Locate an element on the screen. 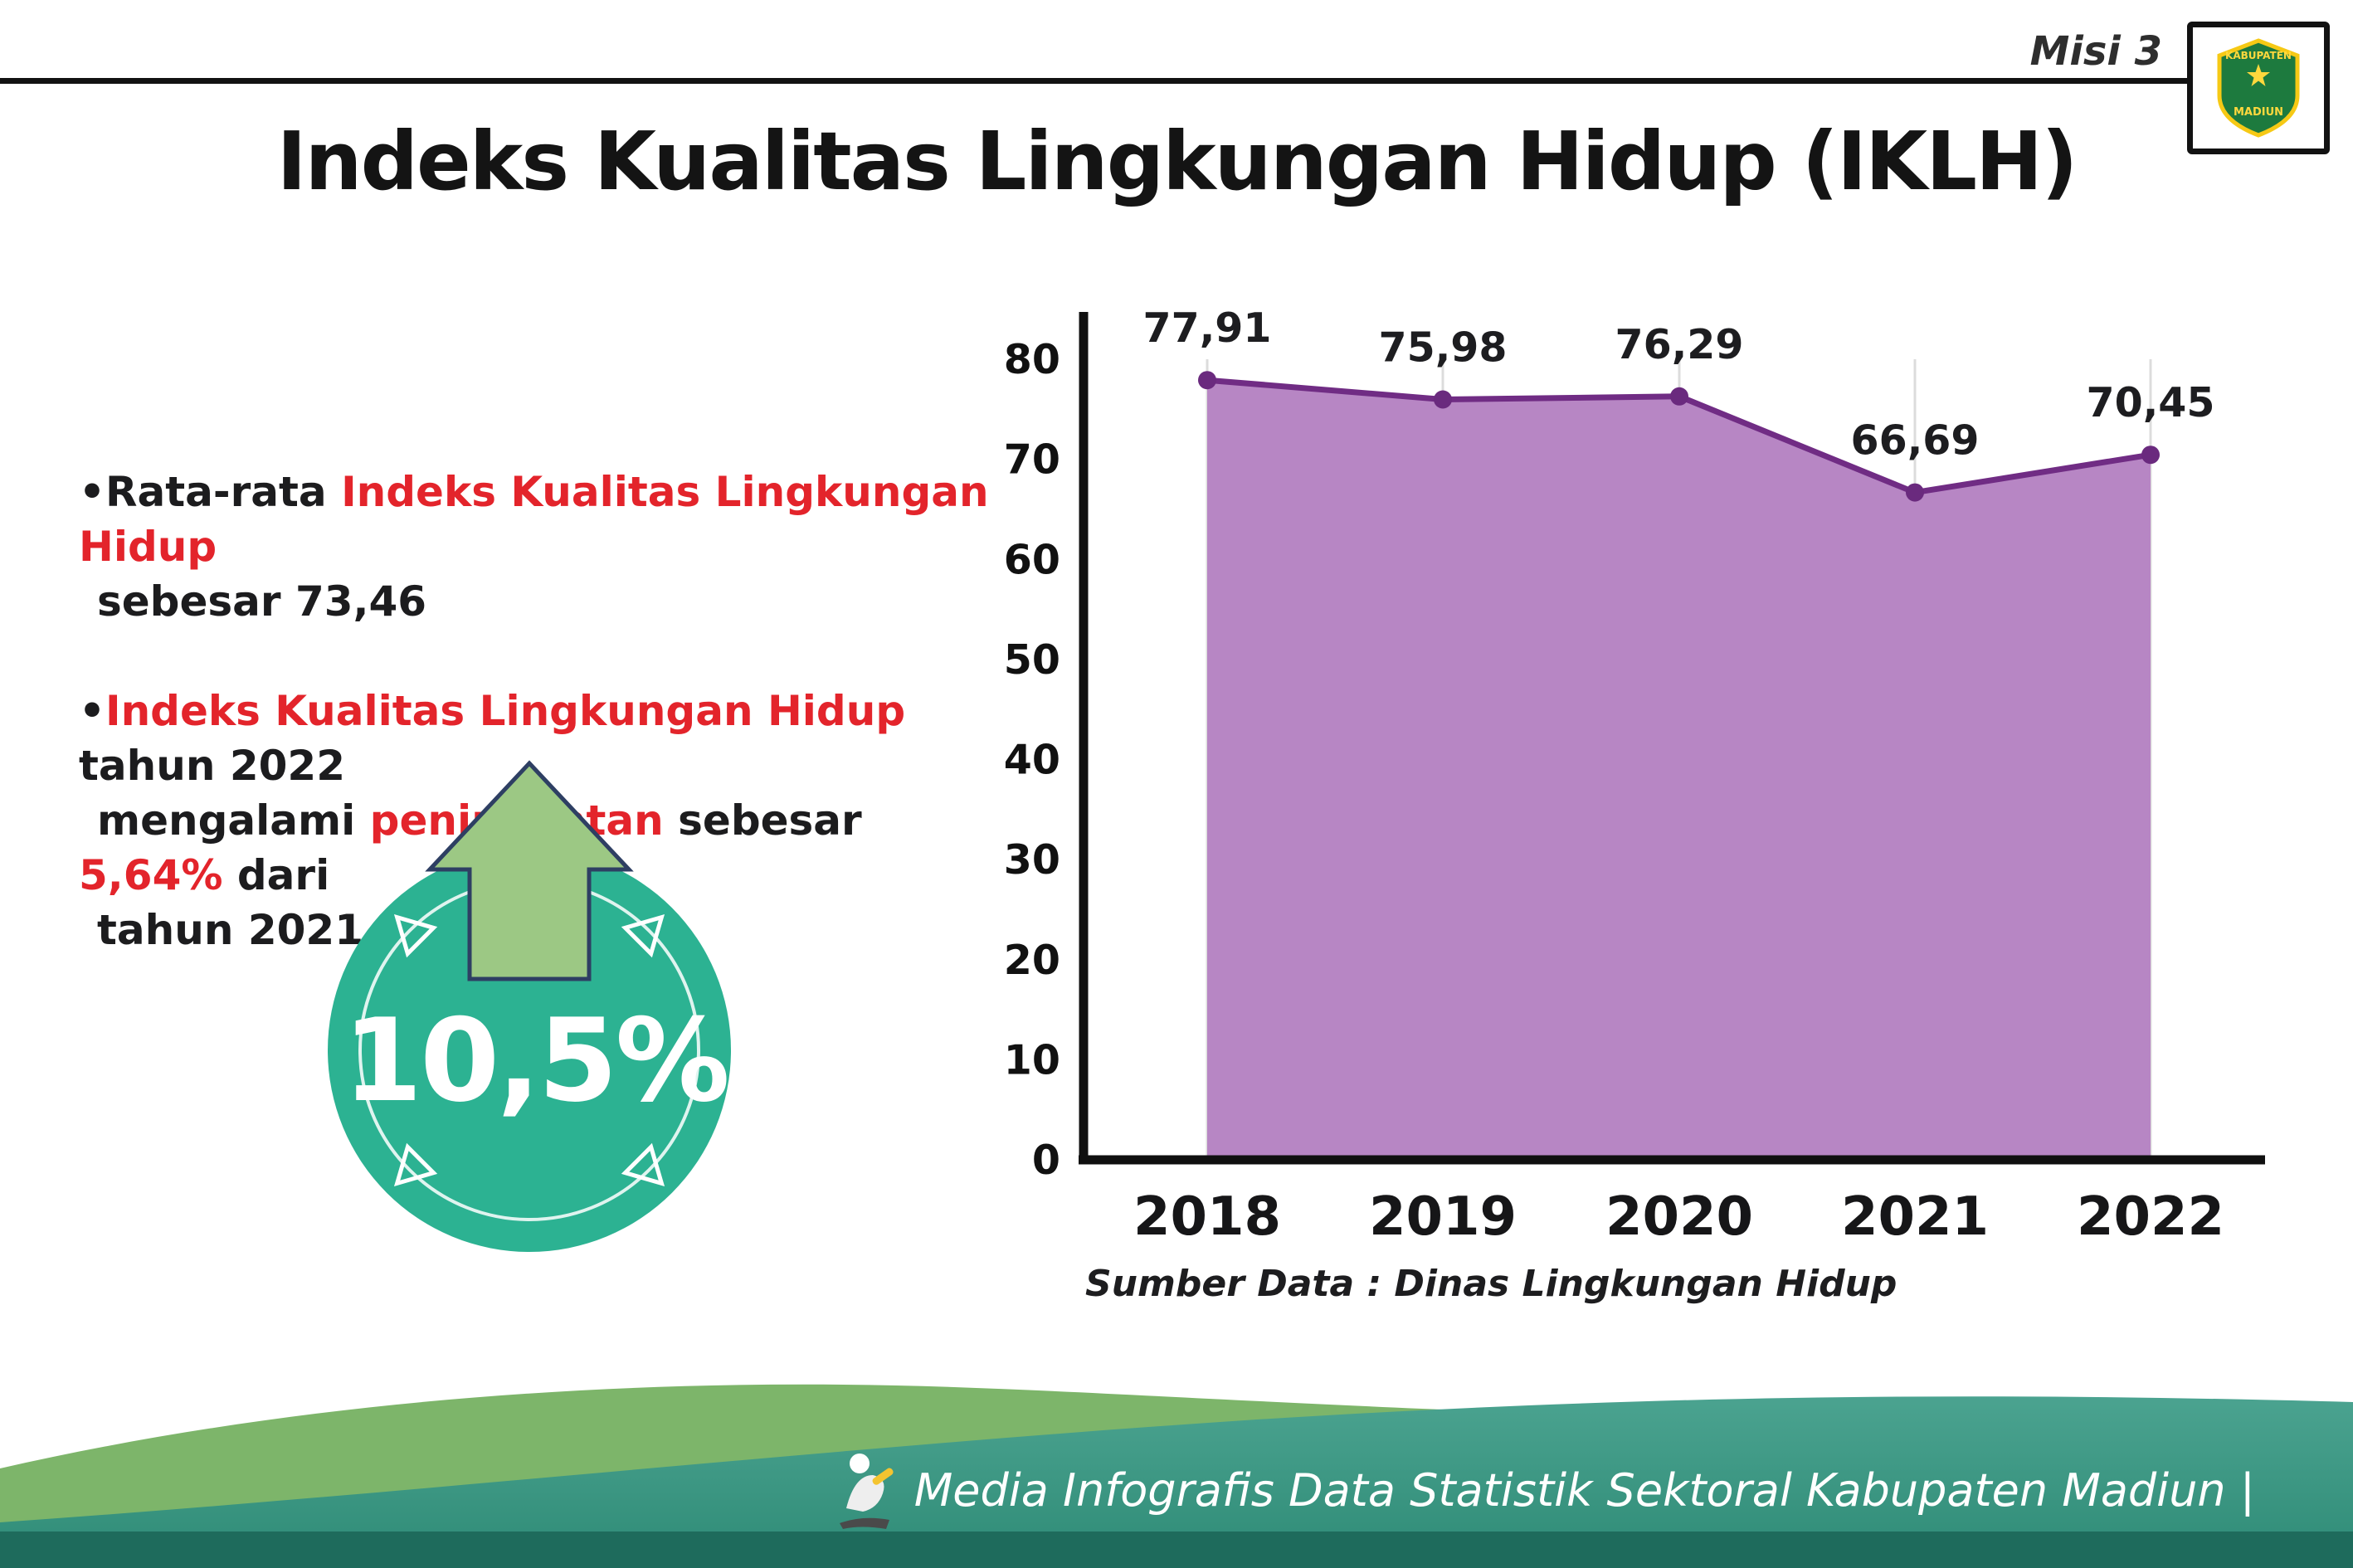 The image size is (2353, 1568). y-tick-label: 40 is located at coordinates (1032, 760).